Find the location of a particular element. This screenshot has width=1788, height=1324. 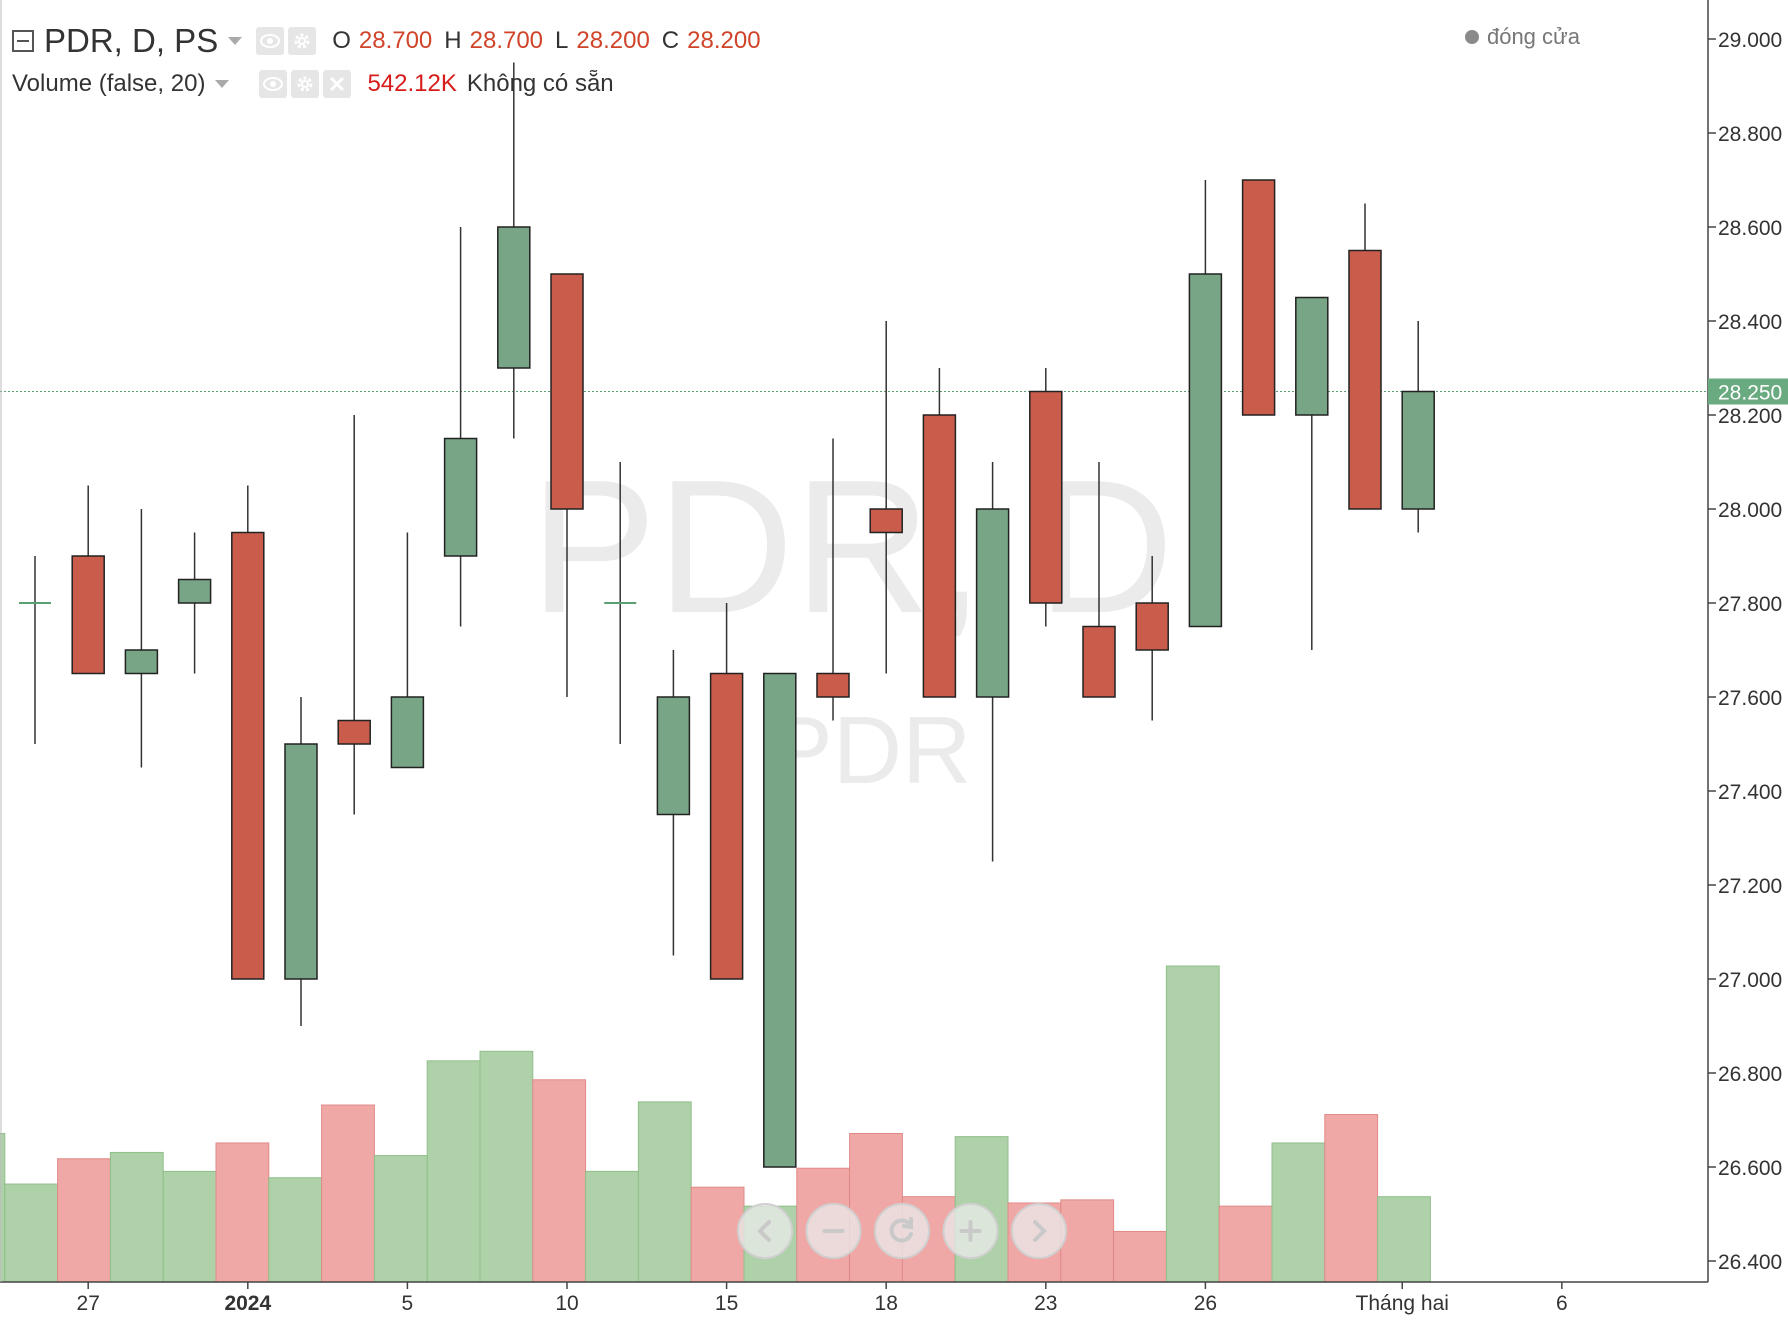

last-price-label: 28.250 is located at coordinates (1750, 393).